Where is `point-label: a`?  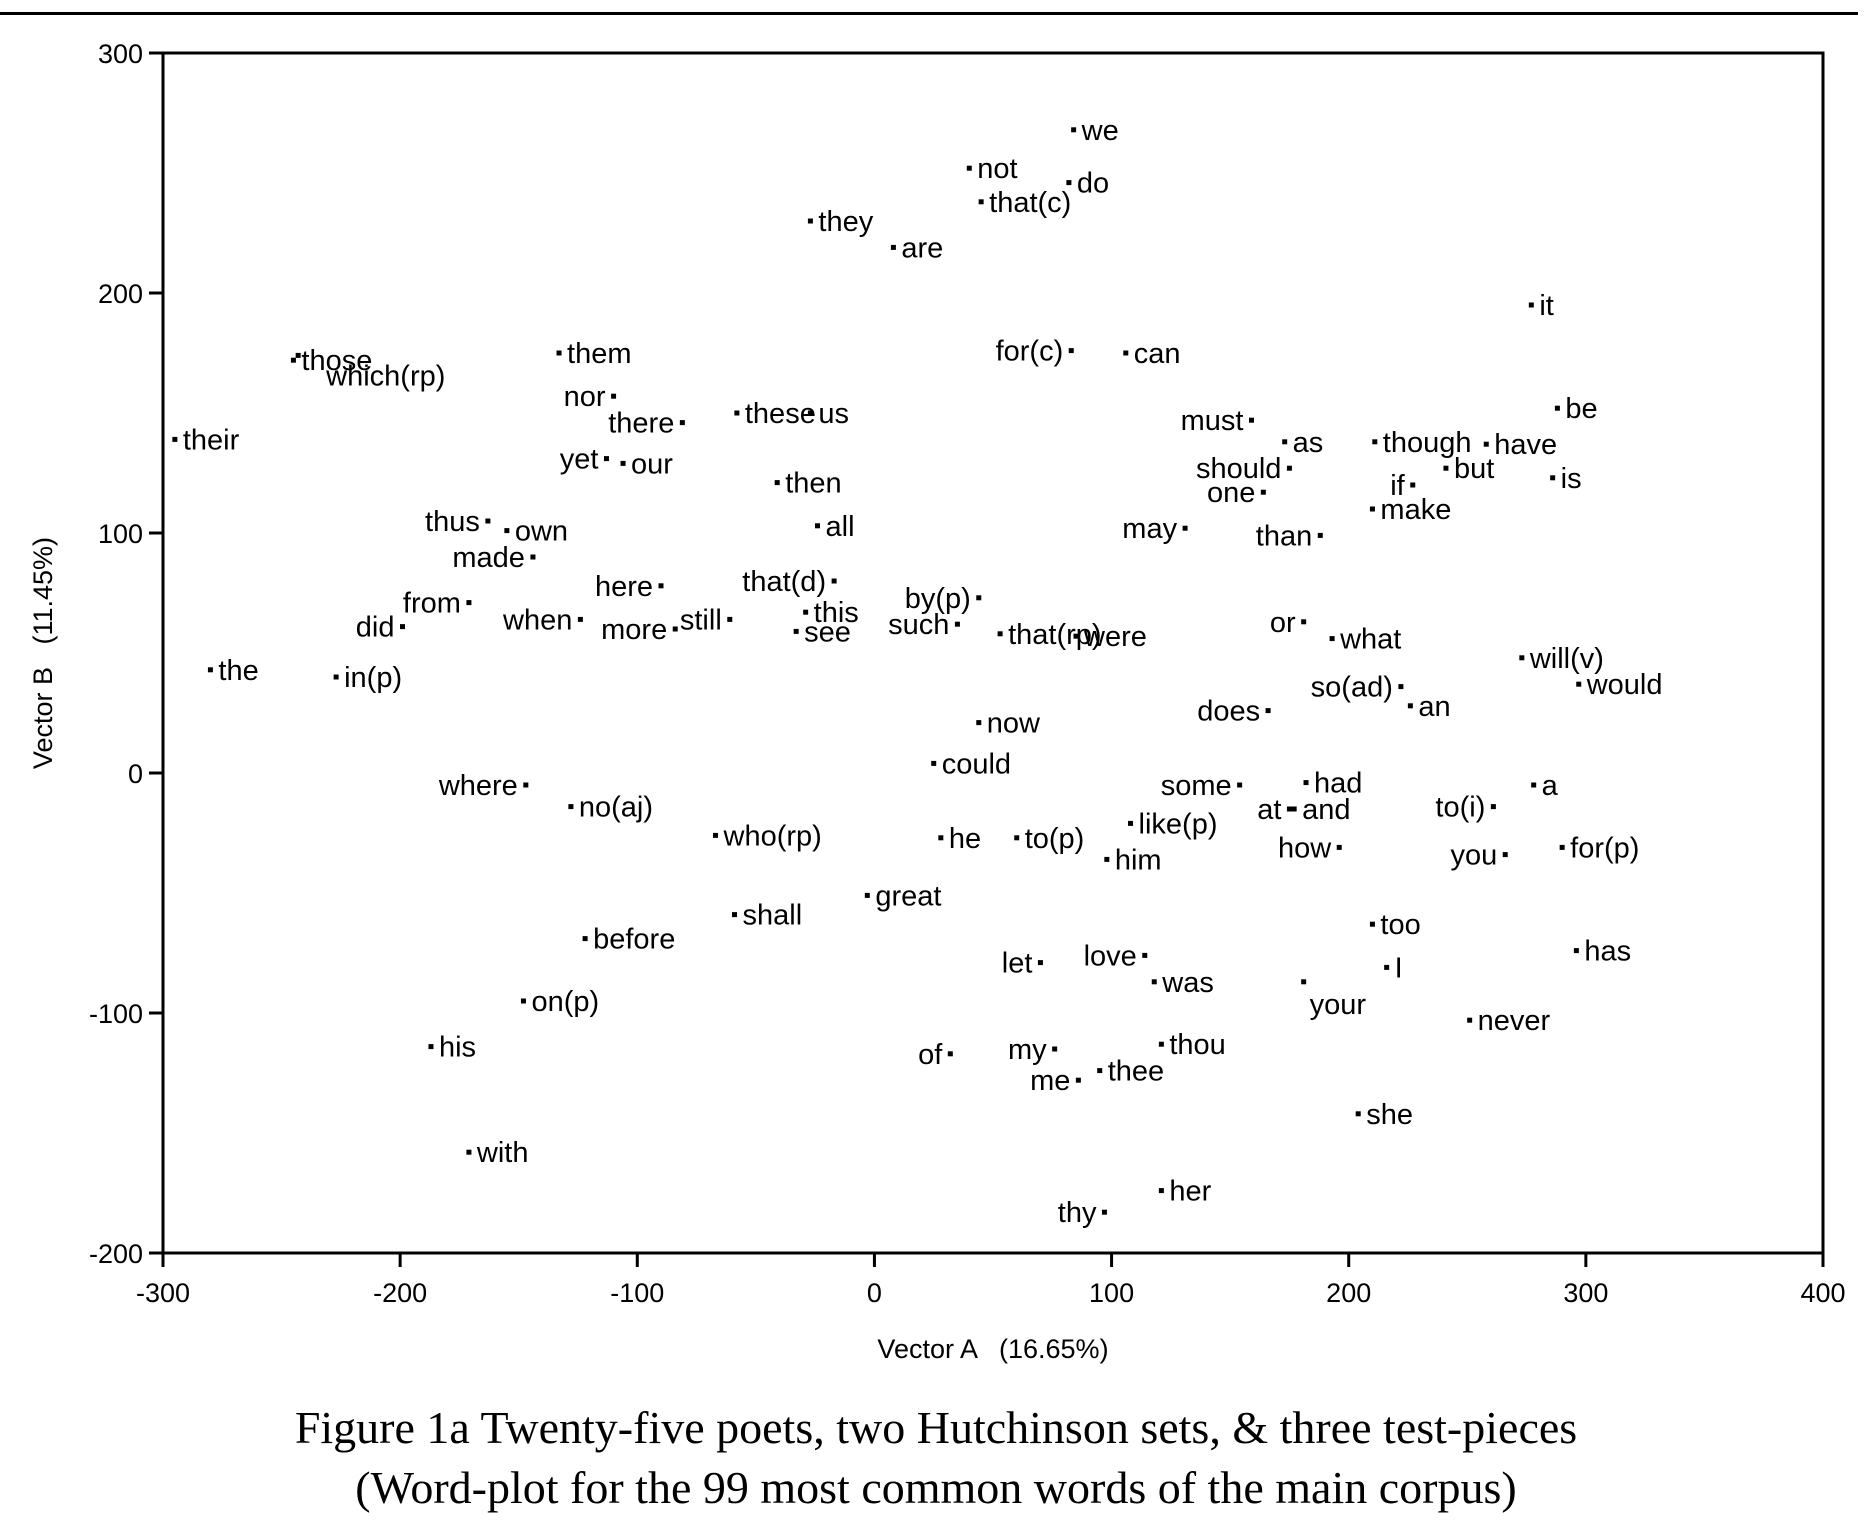 point-label: a is located at coordinates (1550, 786).